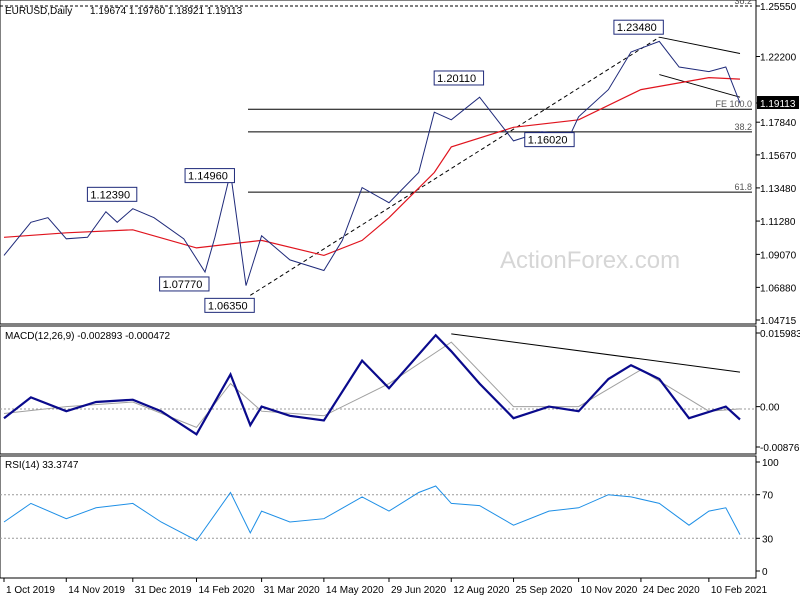 The height and width of the screenshot is (600, 800). Describe the element at coordinates (456, 79) in the screenshot. I see `price-annotation-label: 1.20110` at that location.